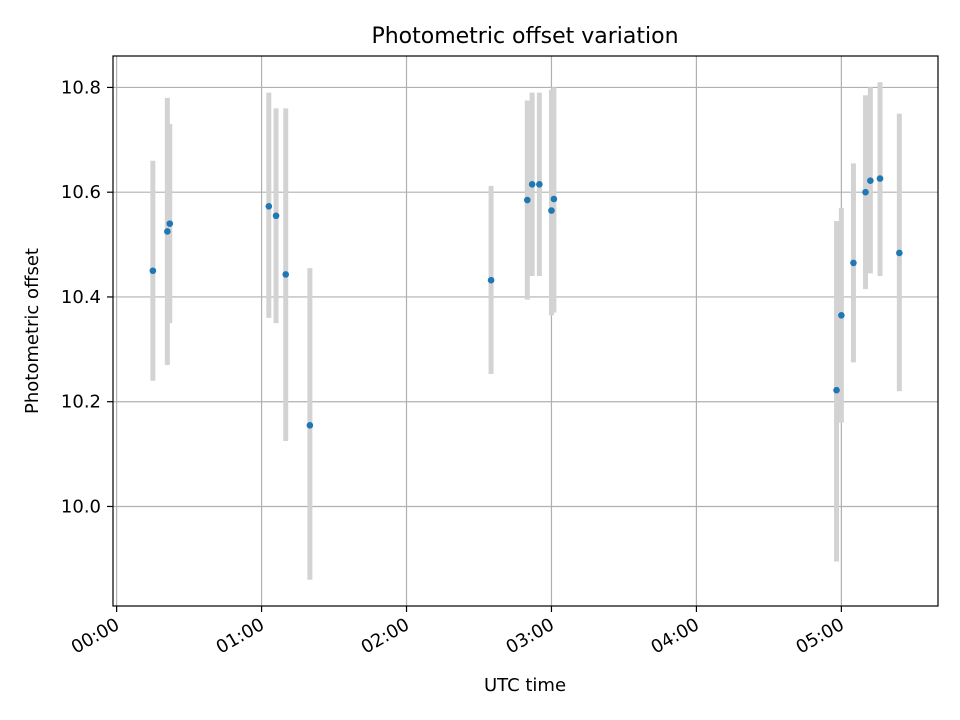 This screenshot has width=960, height=720. What do you see at coordinates (525, 685) in the screenshot?
I see `x-axis-title: UTC time` at bounding box center [525, 685].